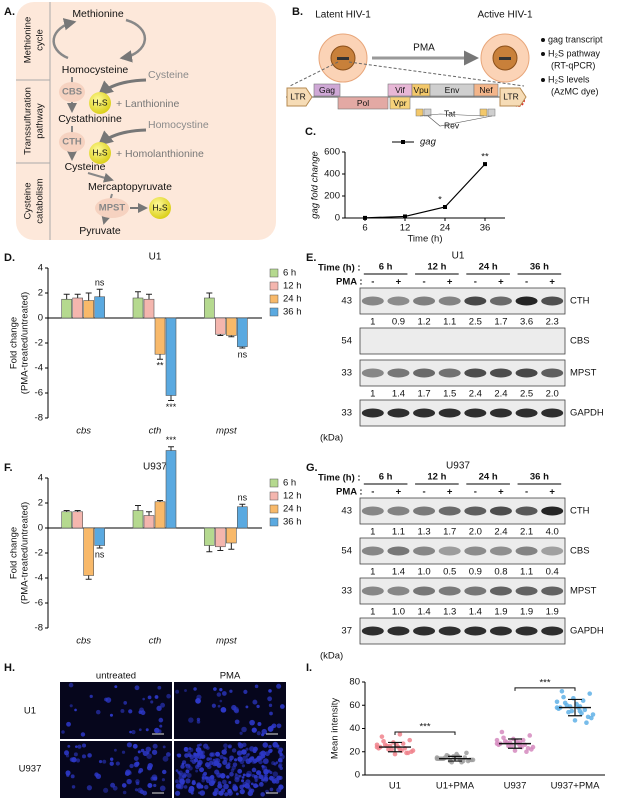  What do you see at coordinates (274, 312) in the screenshot?
I see `legend-swatch` at bounding box center [274, 312].